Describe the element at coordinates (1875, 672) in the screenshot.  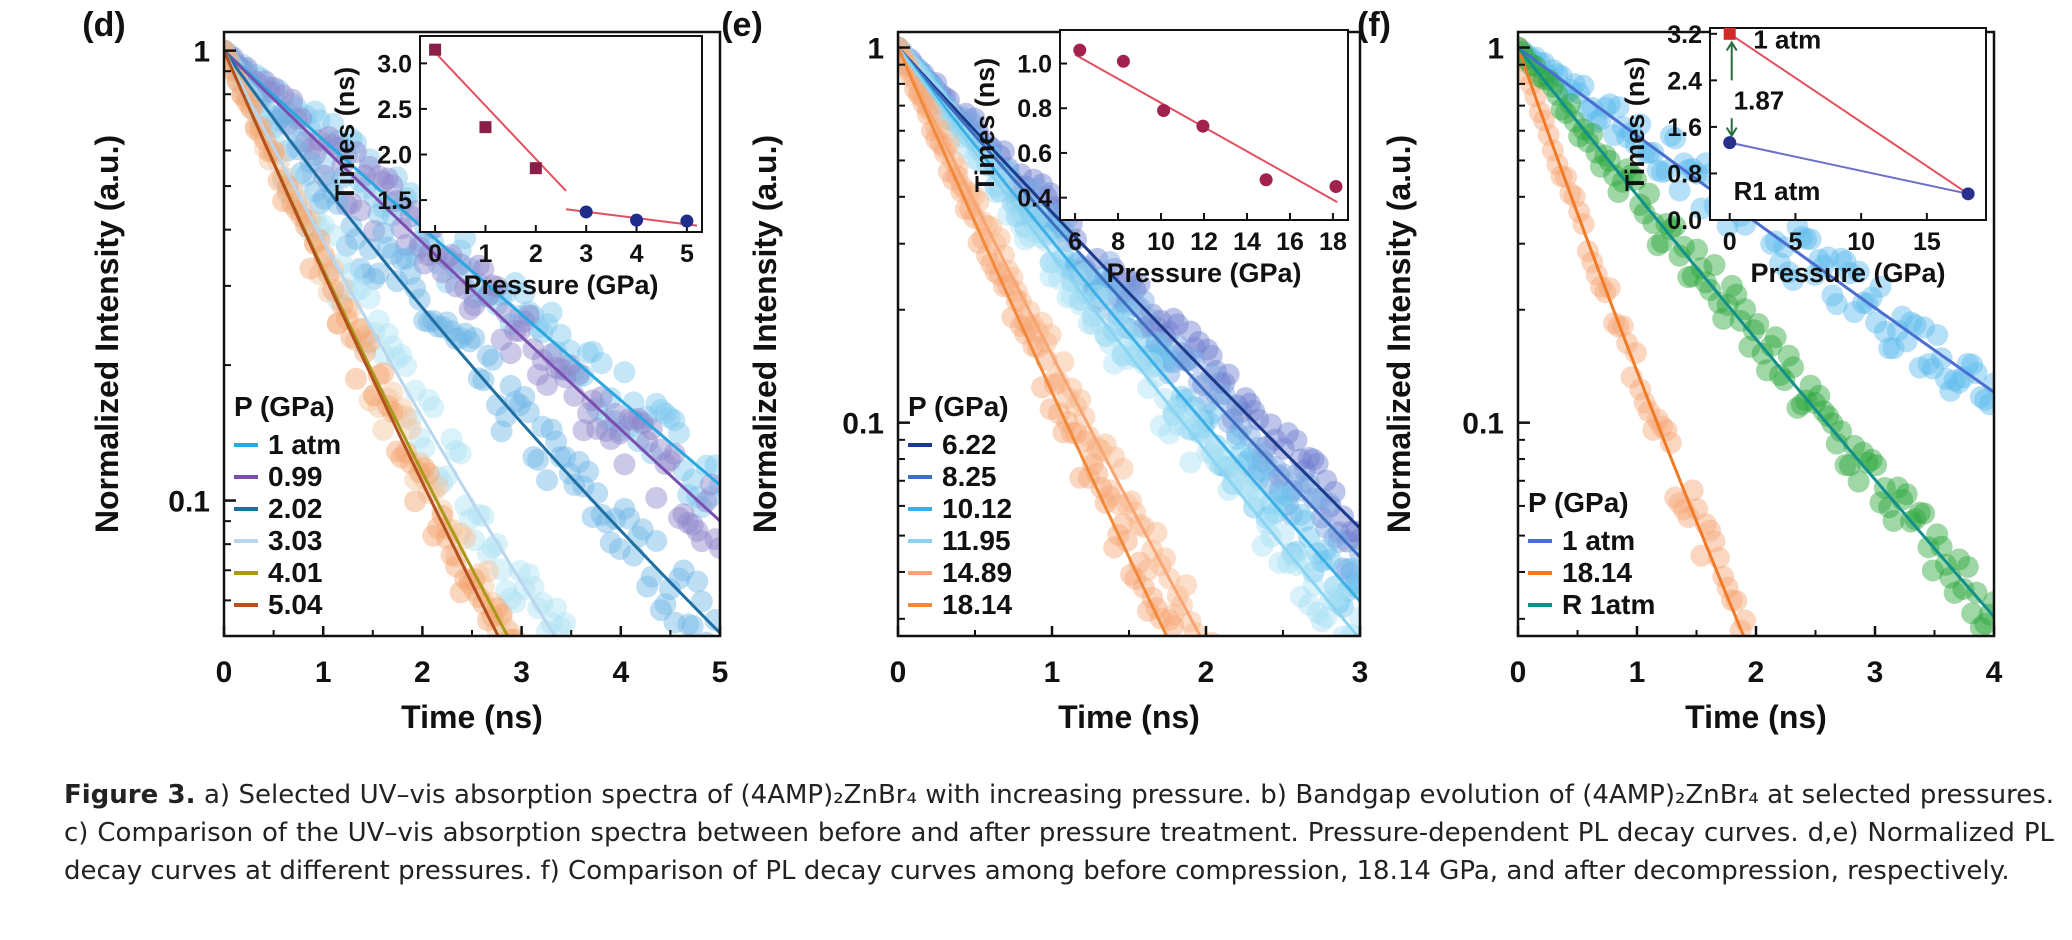
I see `x-tick-label: 3` at that location.